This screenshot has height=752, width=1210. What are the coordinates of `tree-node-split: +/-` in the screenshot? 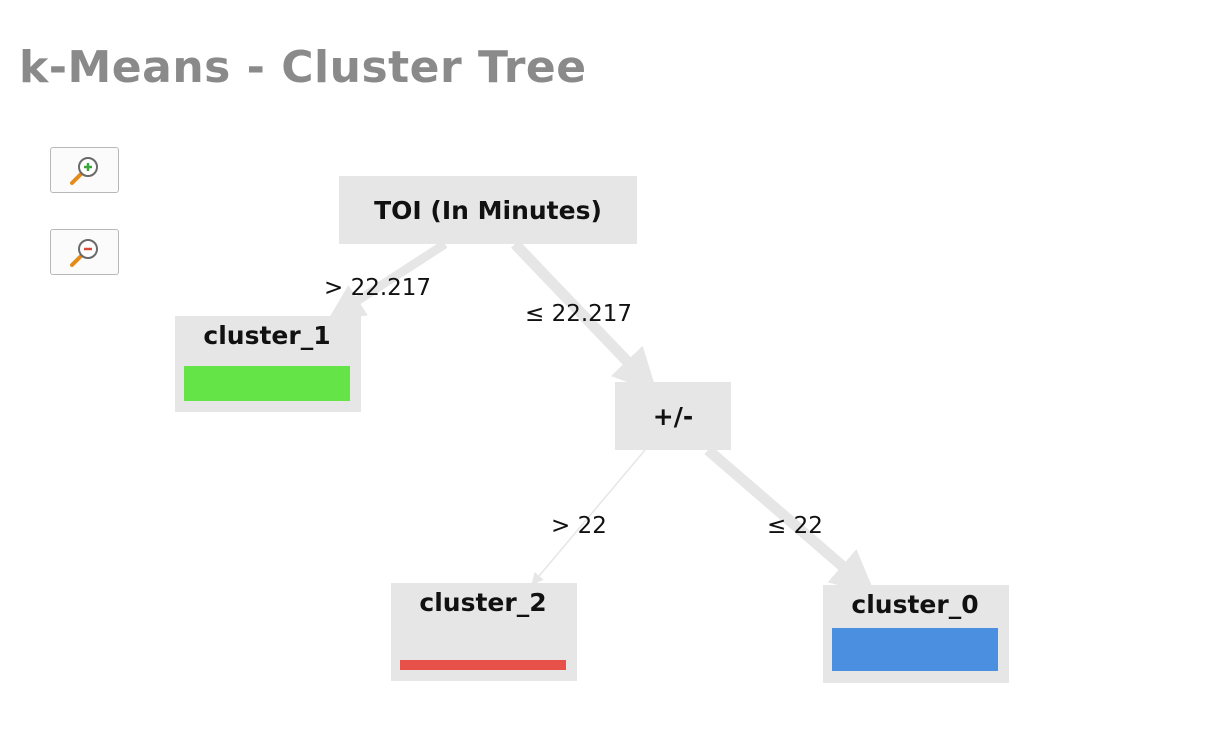 It's located at (673, 416).